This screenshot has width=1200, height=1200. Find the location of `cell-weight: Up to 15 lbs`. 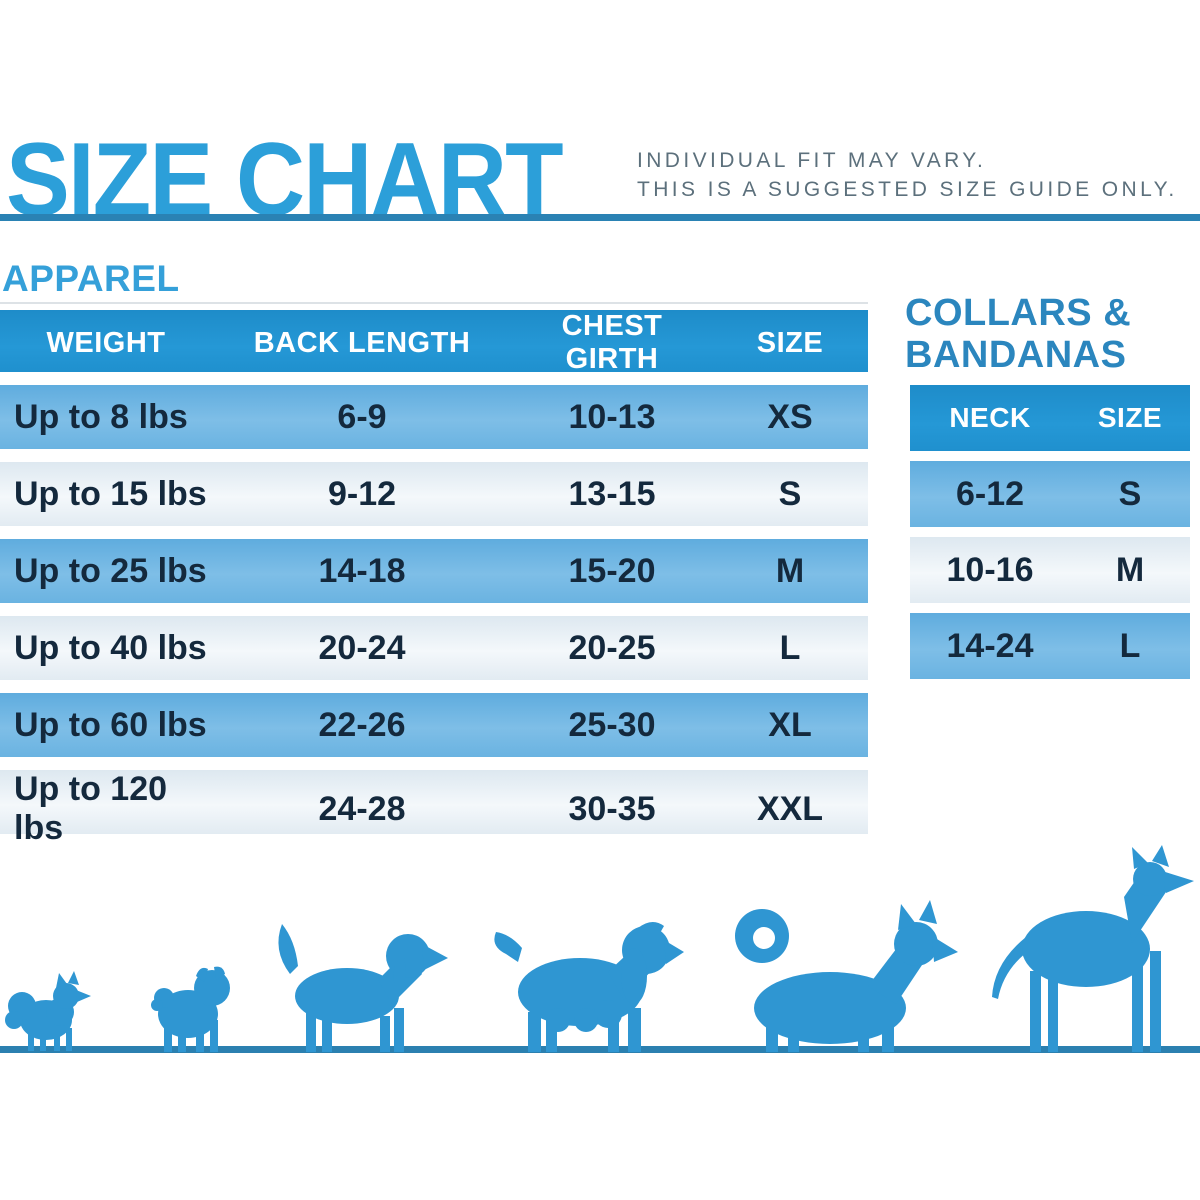

cell-weight: Up to 15 lbs is located at coordinates (110, 493).